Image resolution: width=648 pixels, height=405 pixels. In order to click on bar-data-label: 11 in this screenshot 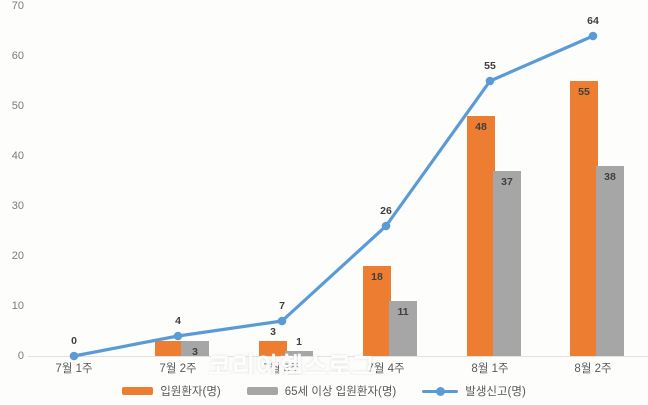, I will do `click(403, 312)`.